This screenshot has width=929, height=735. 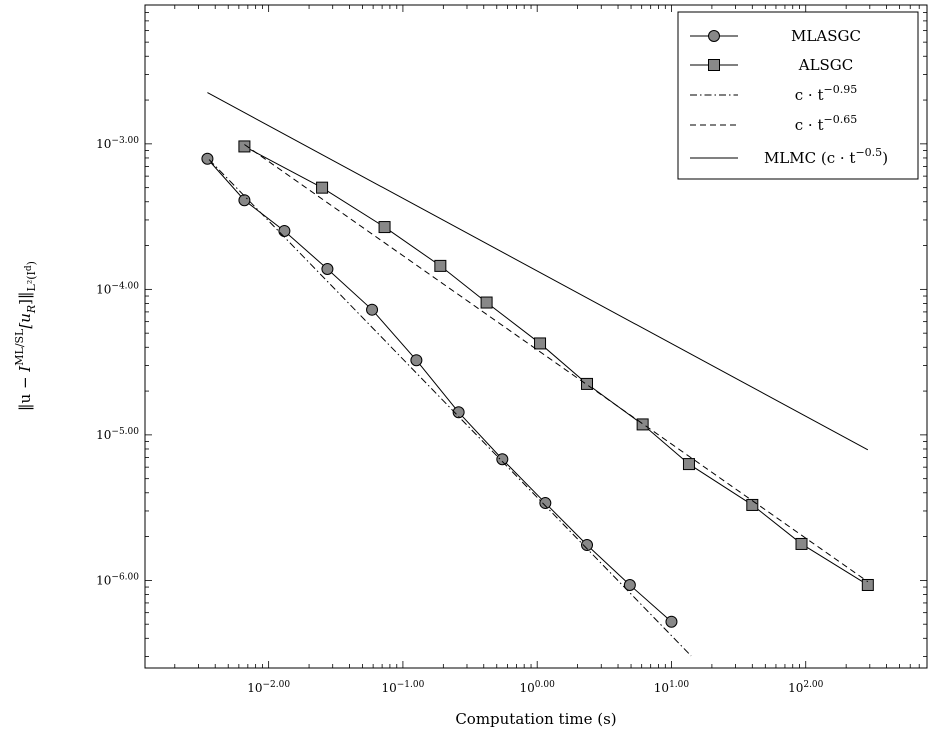 I want to click on x-axis-label: Computation time (s), so click(x=535, y=719).